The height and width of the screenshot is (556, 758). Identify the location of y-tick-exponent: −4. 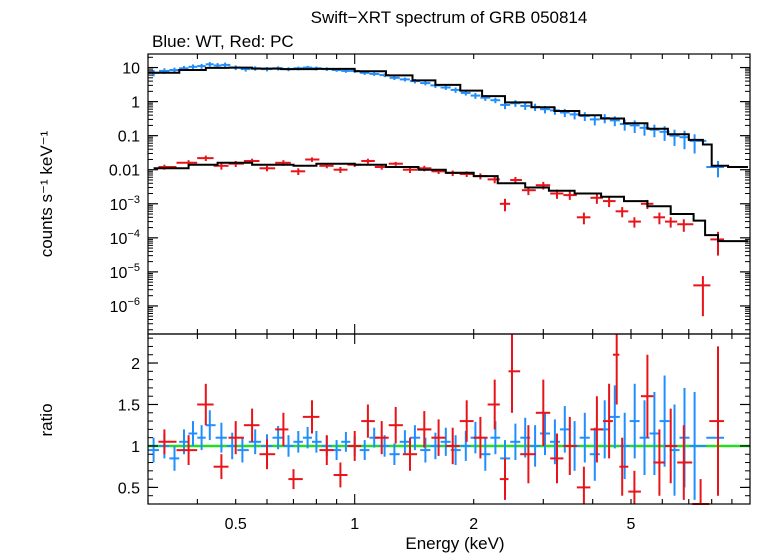
(133, 234).